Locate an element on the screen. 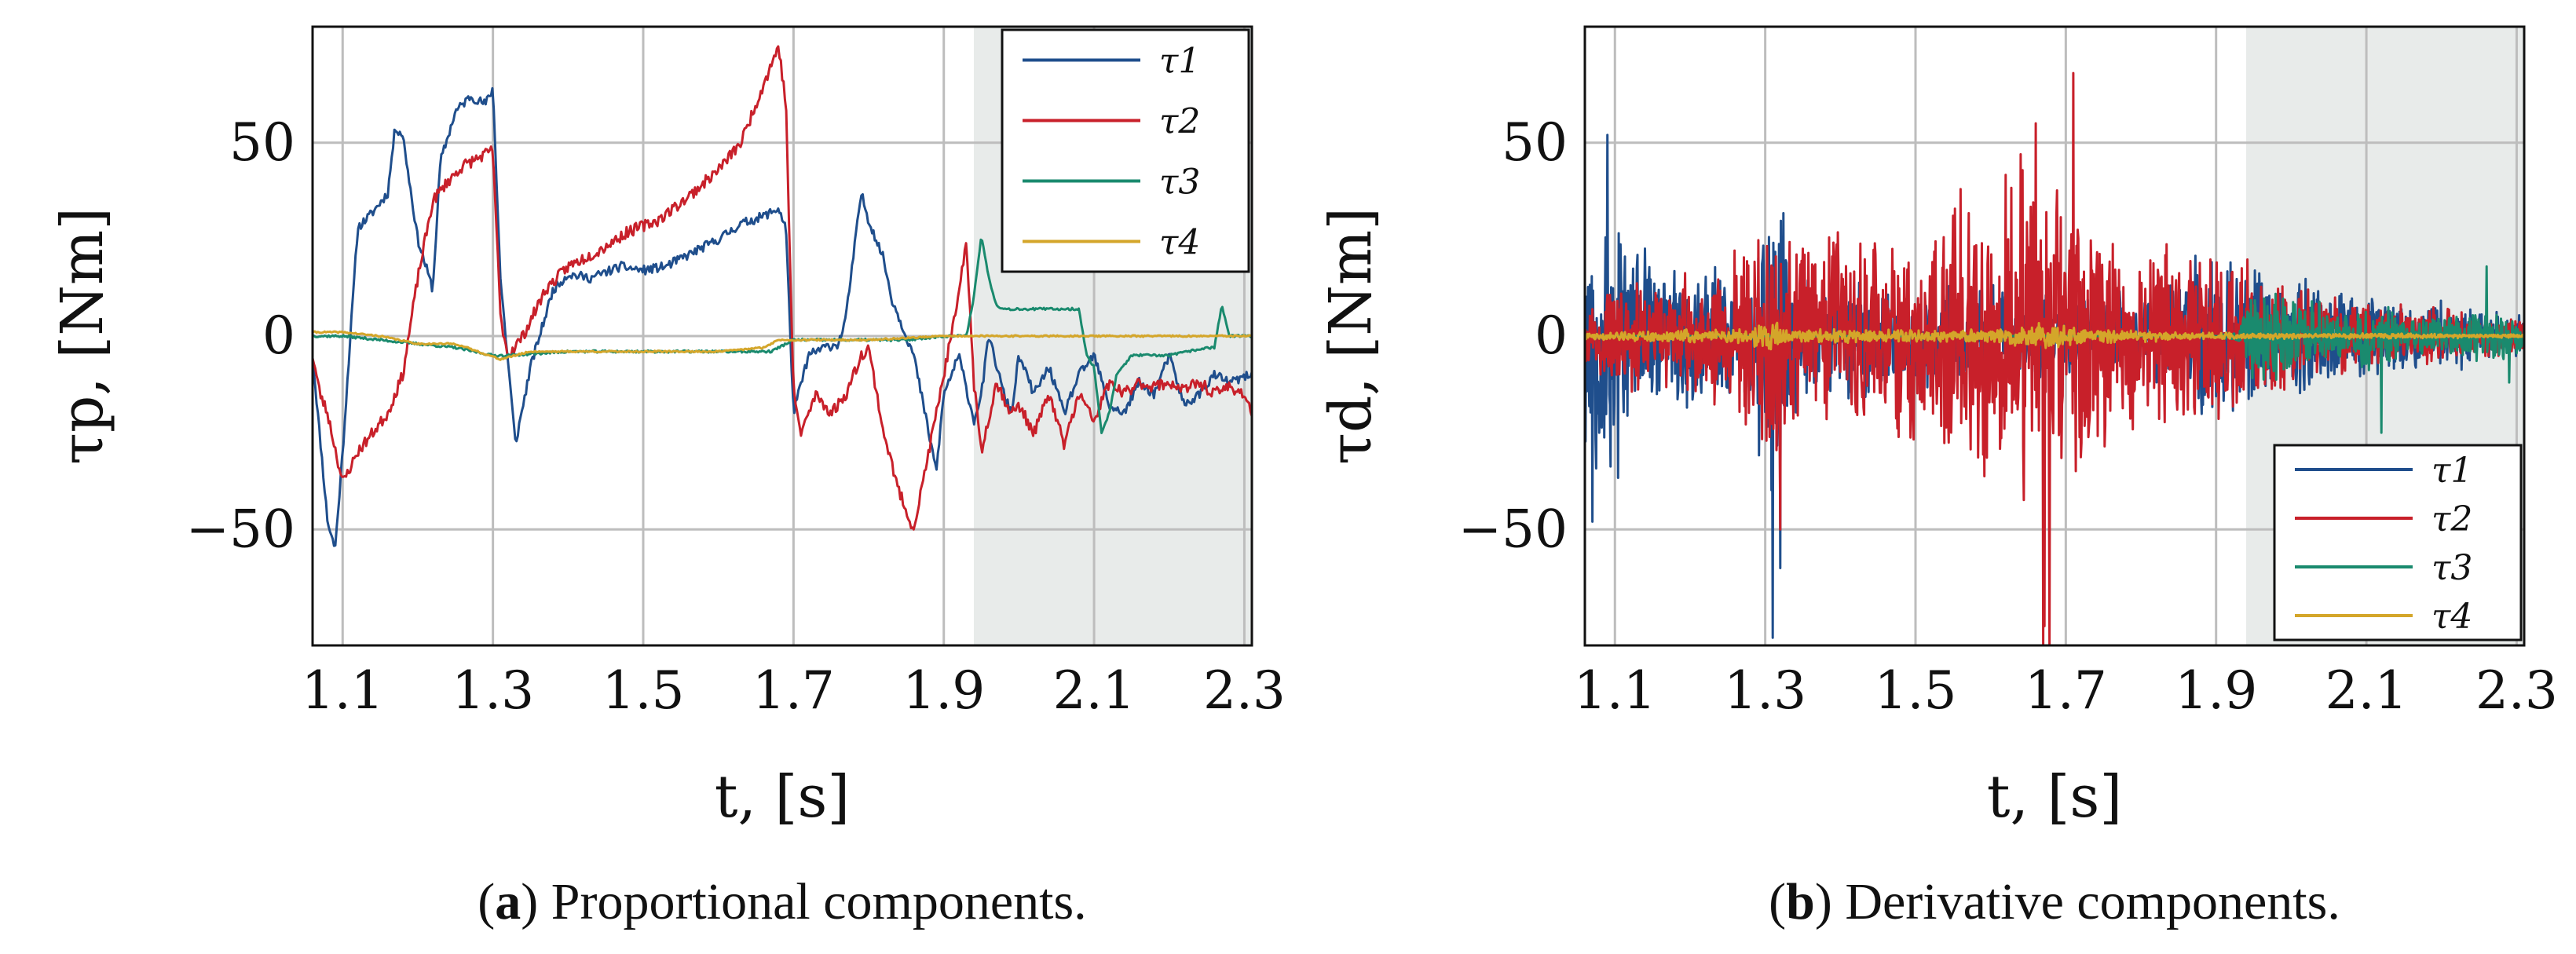  series-line-τ3 is located at coordinates (783, 336).